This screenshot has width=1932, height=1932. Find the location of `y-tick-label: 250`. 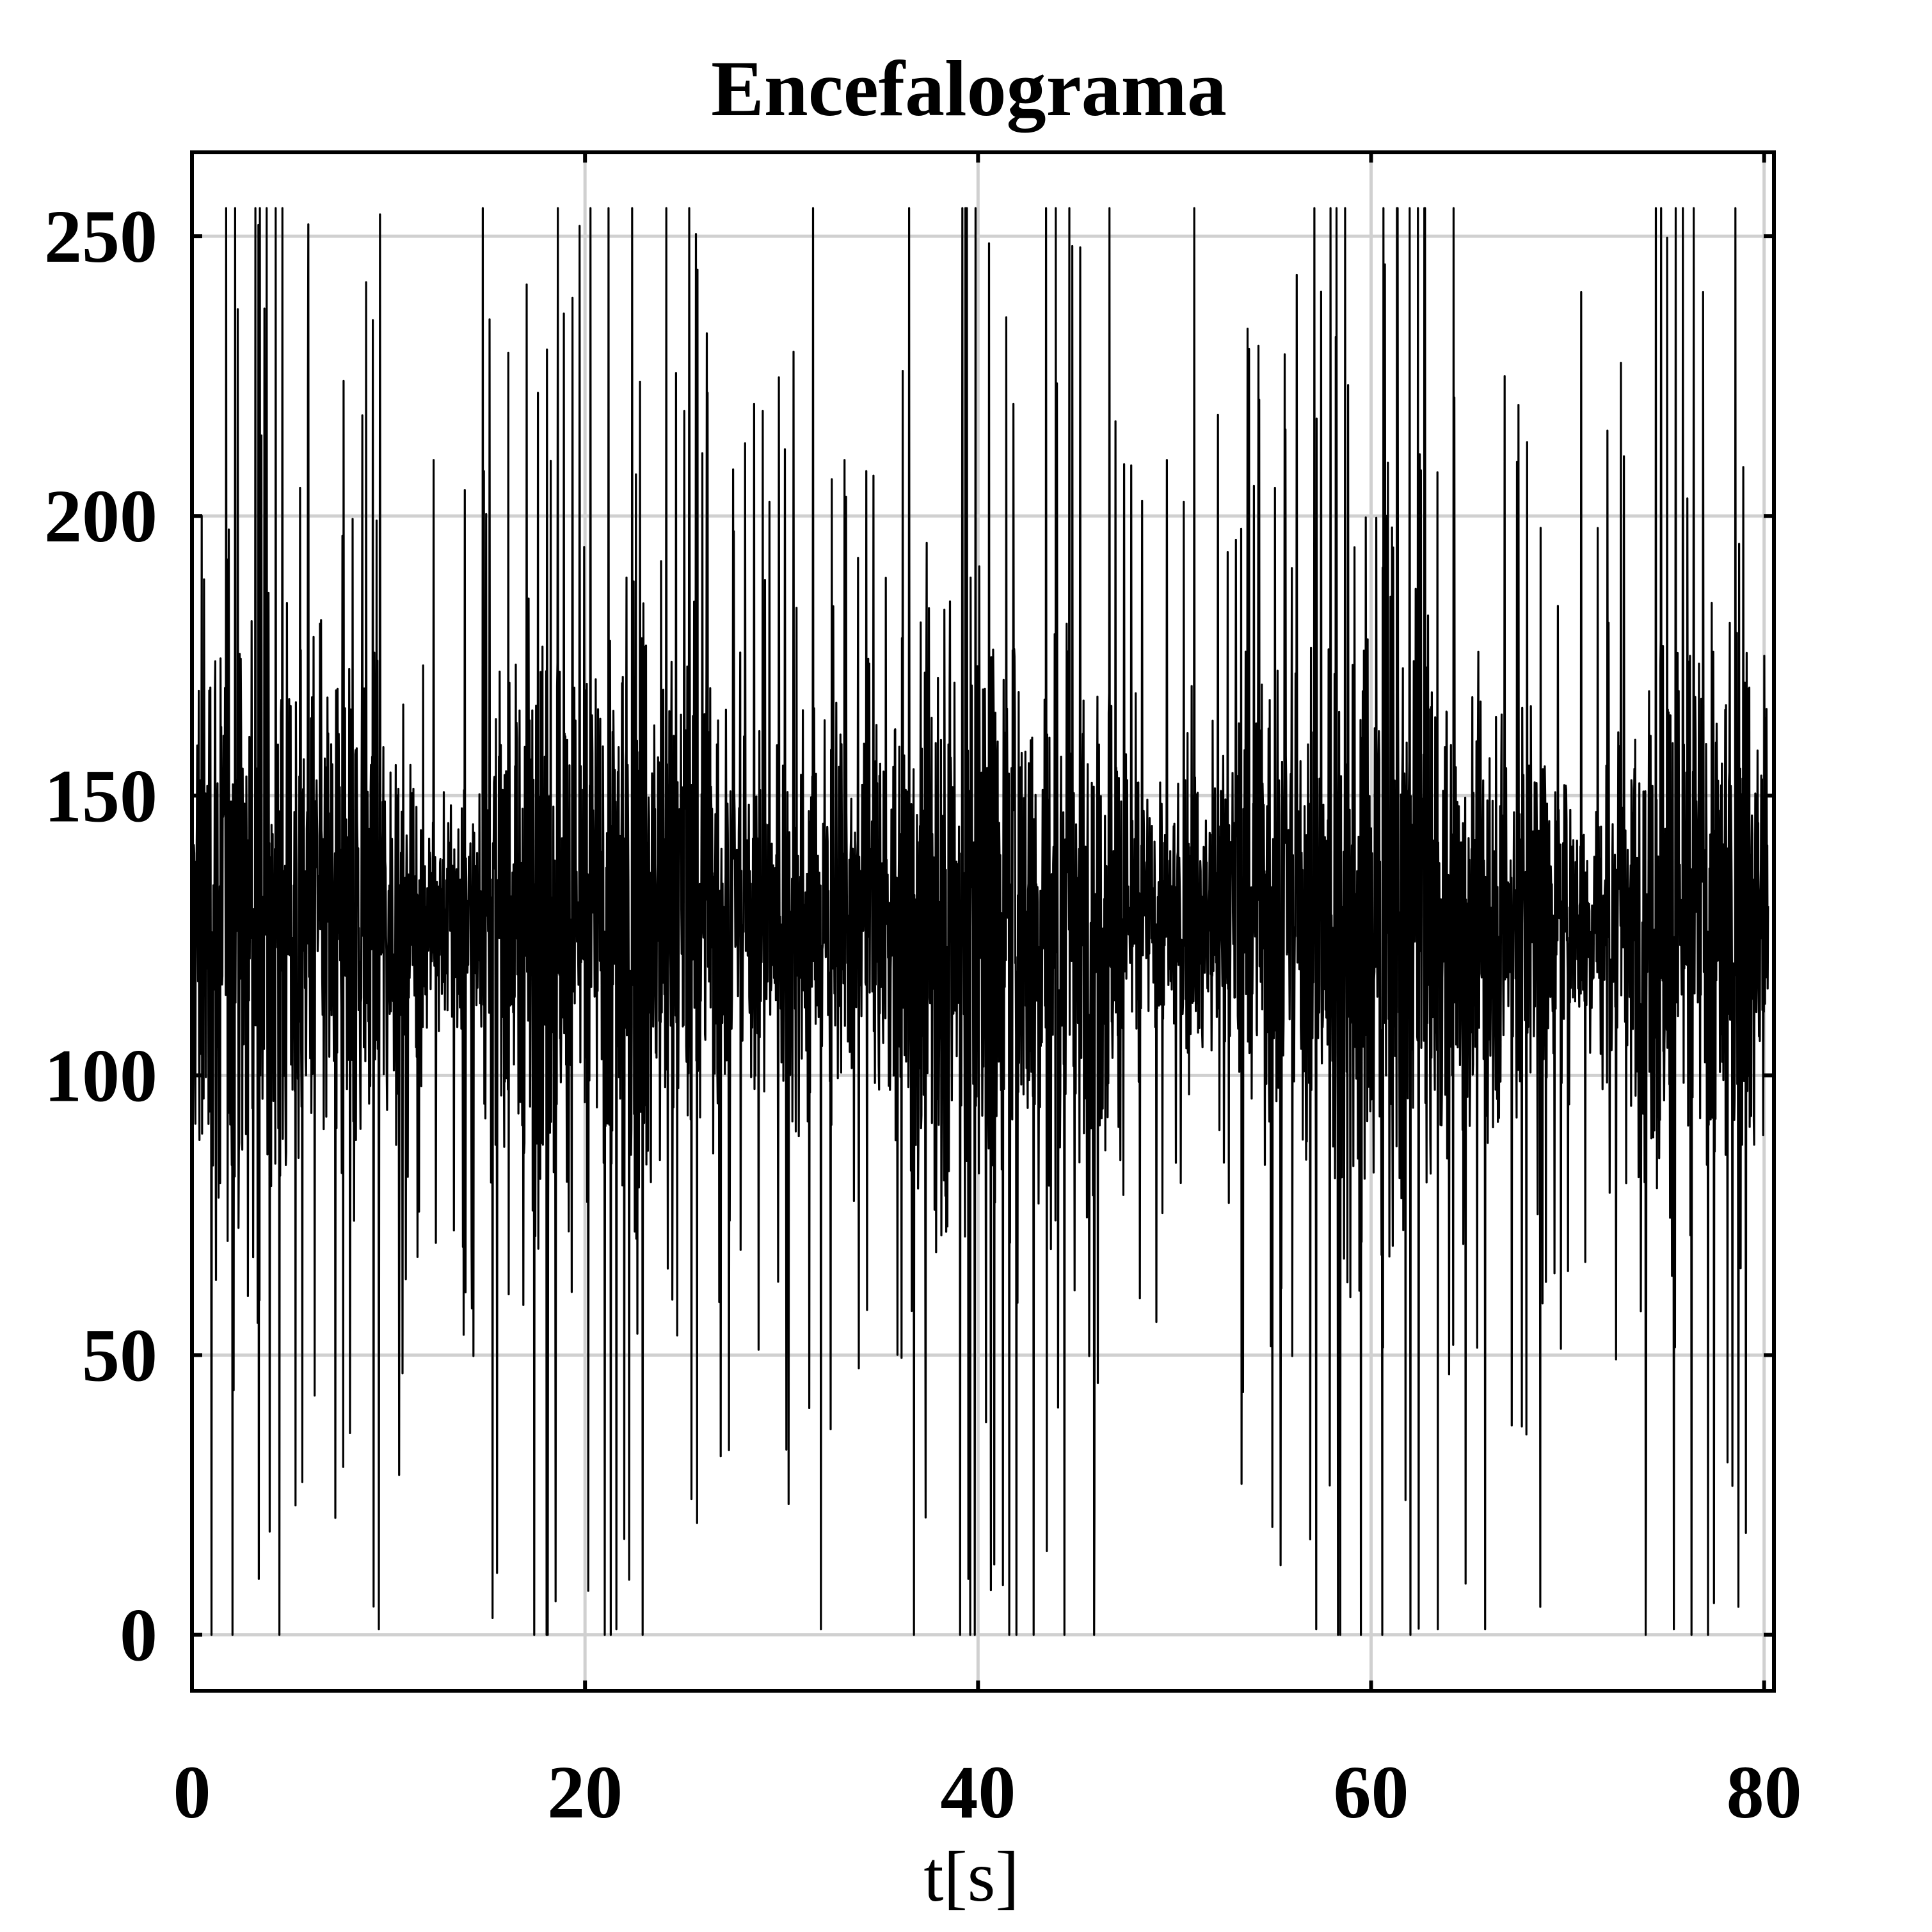

y-tick-label: 250 is located at coordinates (100, 236).